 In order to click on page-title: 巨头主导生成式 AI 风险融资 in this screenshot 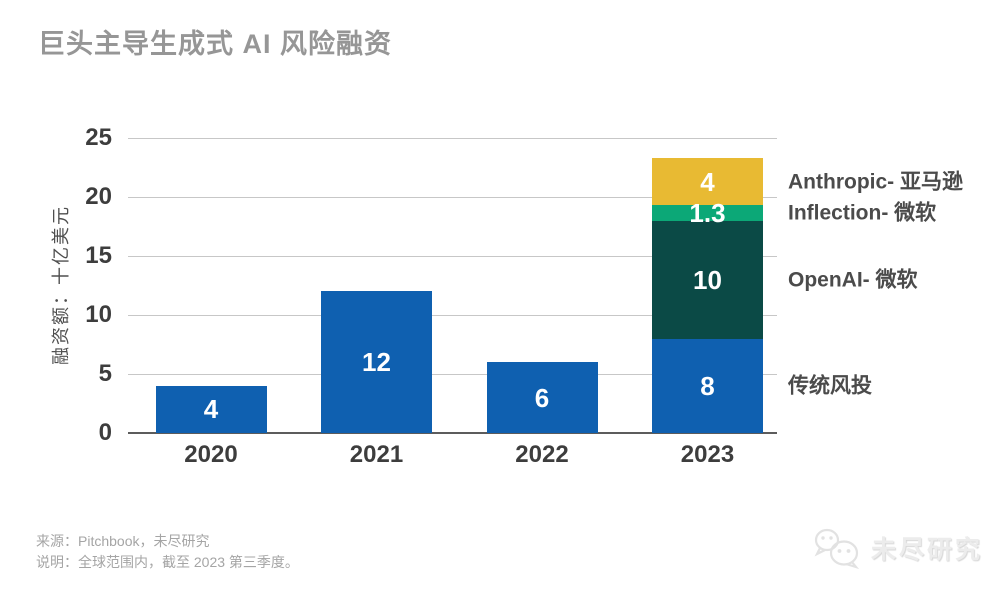, I will do `click(215, 44)`.